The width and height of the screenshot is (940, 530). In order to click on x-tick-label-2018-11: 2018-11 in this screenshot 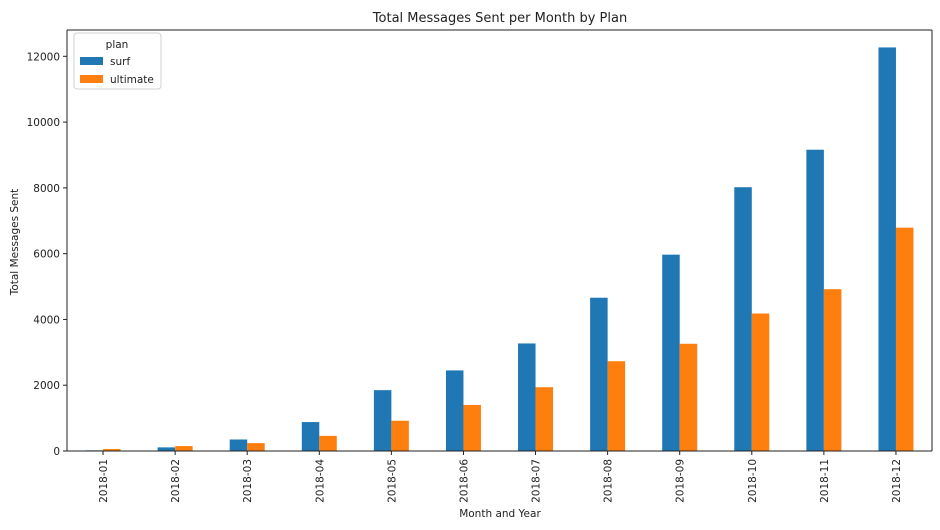, I will do `click(825, 481)`.